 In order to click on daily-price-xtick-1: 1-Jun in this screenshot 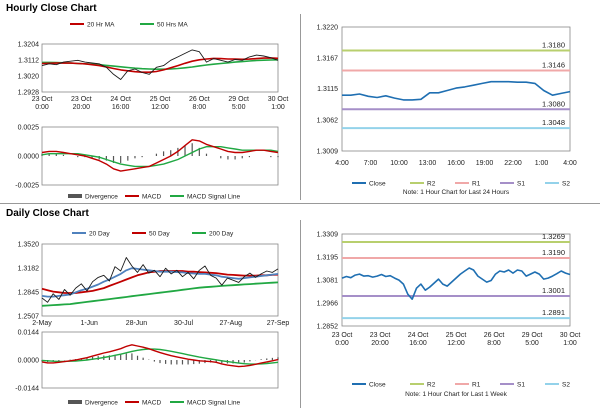, I will do `click(89, 323)`.